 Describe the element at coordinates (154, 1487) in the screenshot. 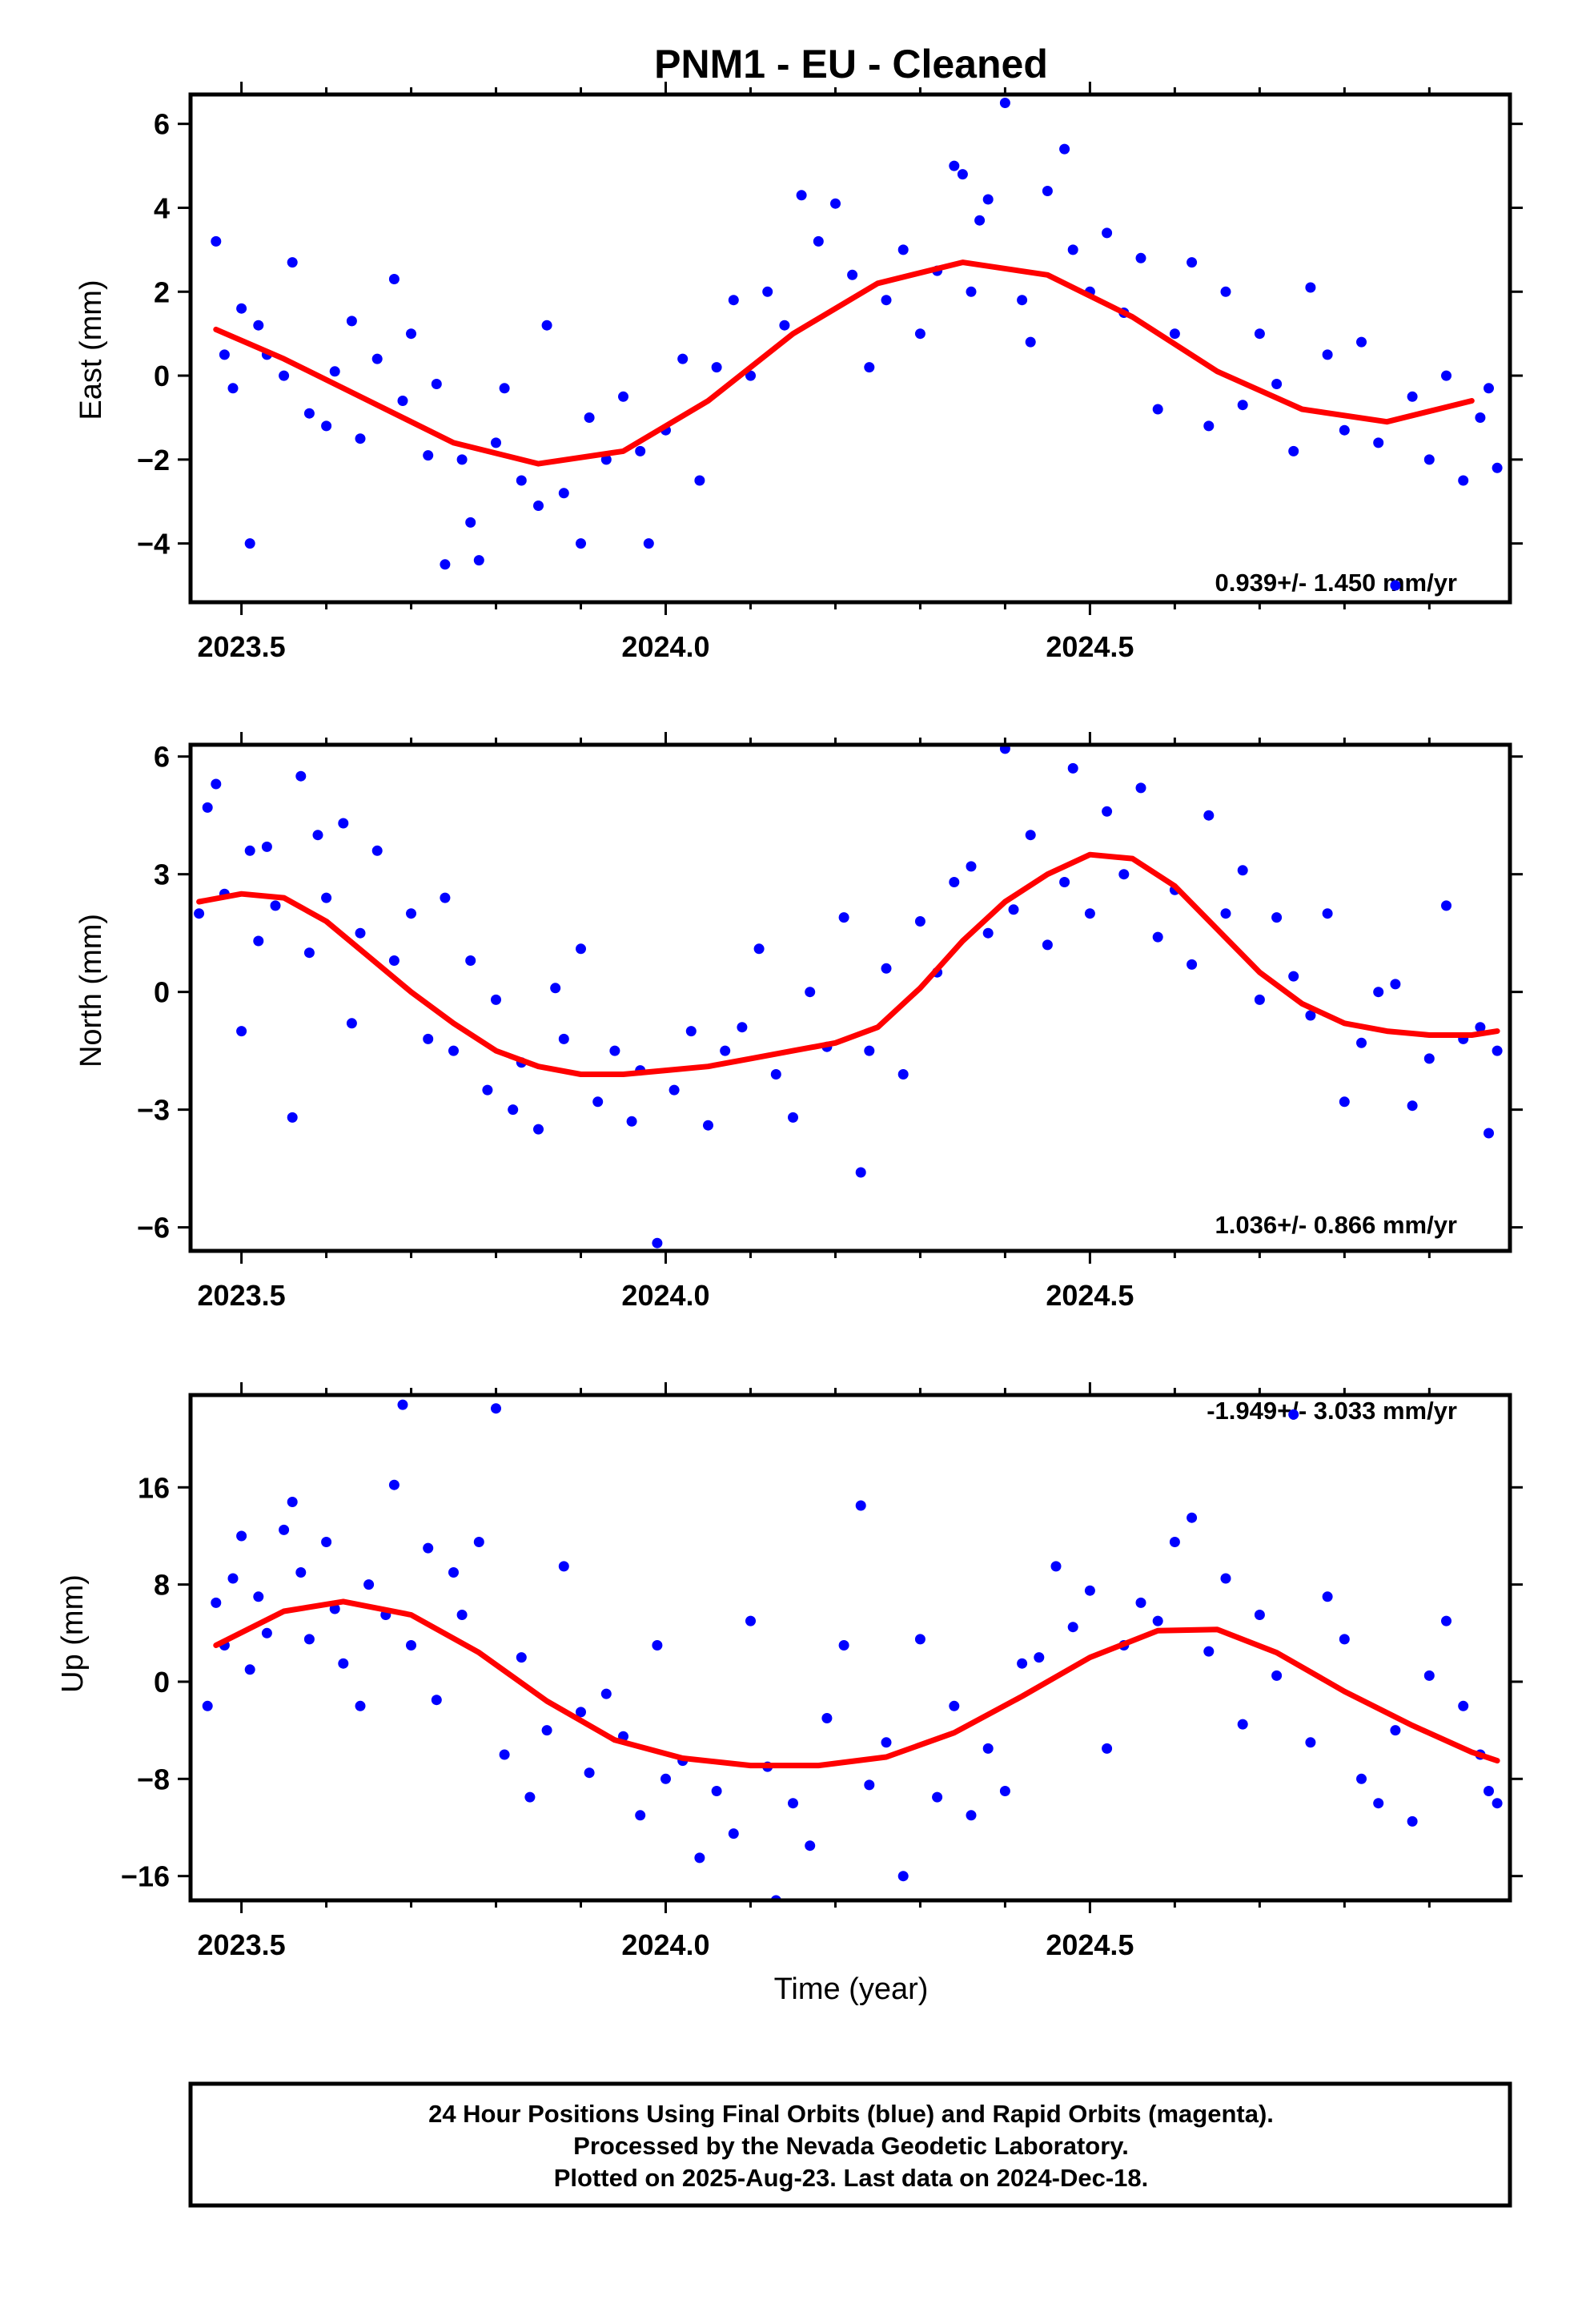

I see `up-y-tick-label: 16` at that location.